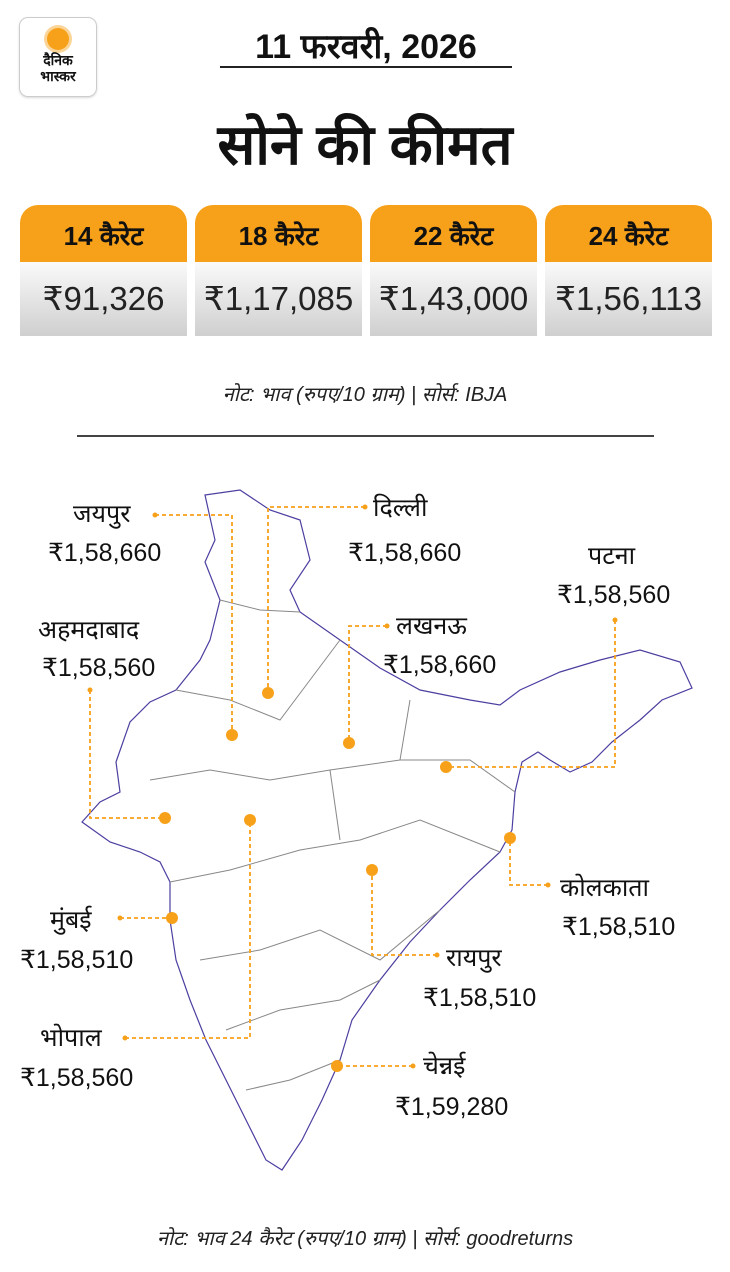  Describe the element at coordinates (58, 60) in the screenshot. I see `logo-text: दैनिक` at that location.